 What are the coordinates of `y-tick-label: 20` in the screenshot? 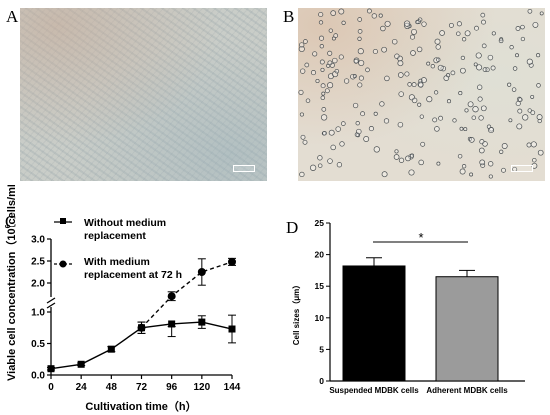 It's located at (320, 255).